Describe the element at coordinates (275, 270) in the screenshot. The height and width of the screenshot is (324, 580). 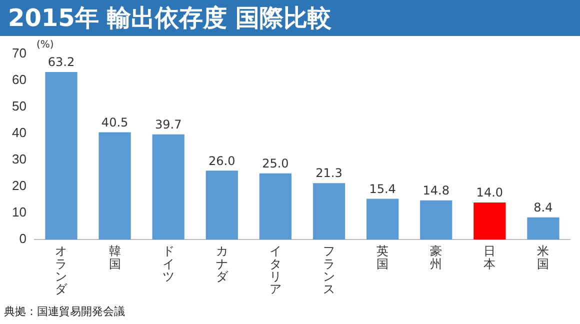
I see `x-tick-label: イタリア` at that location.